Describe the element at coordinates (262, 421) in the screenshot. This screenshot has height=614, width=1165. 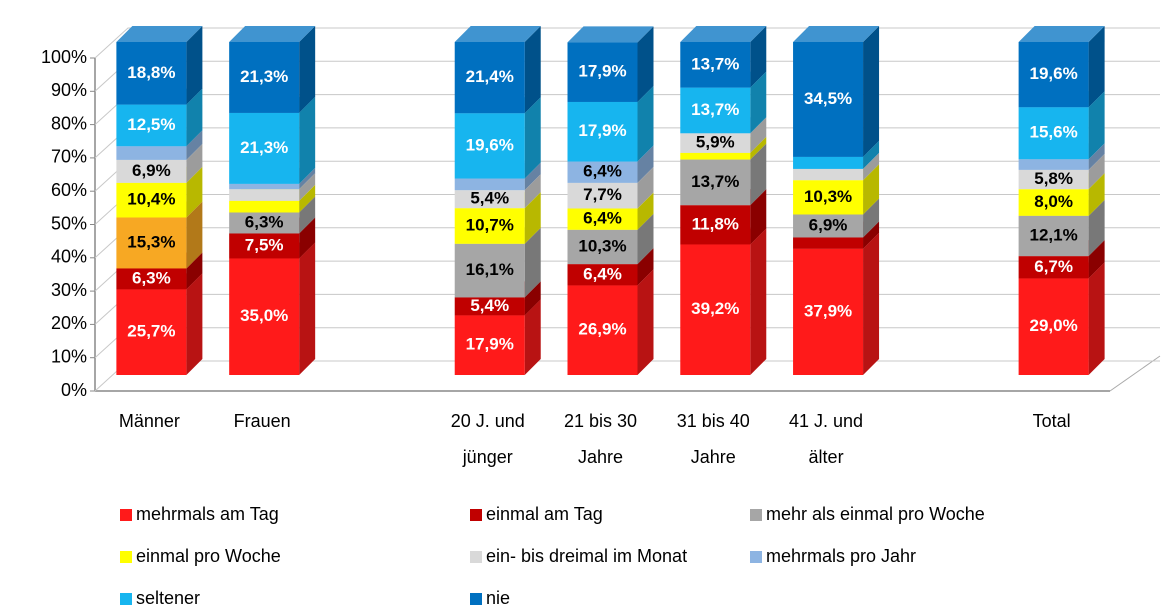
I see `x-tick-label: Frauen` at that location.